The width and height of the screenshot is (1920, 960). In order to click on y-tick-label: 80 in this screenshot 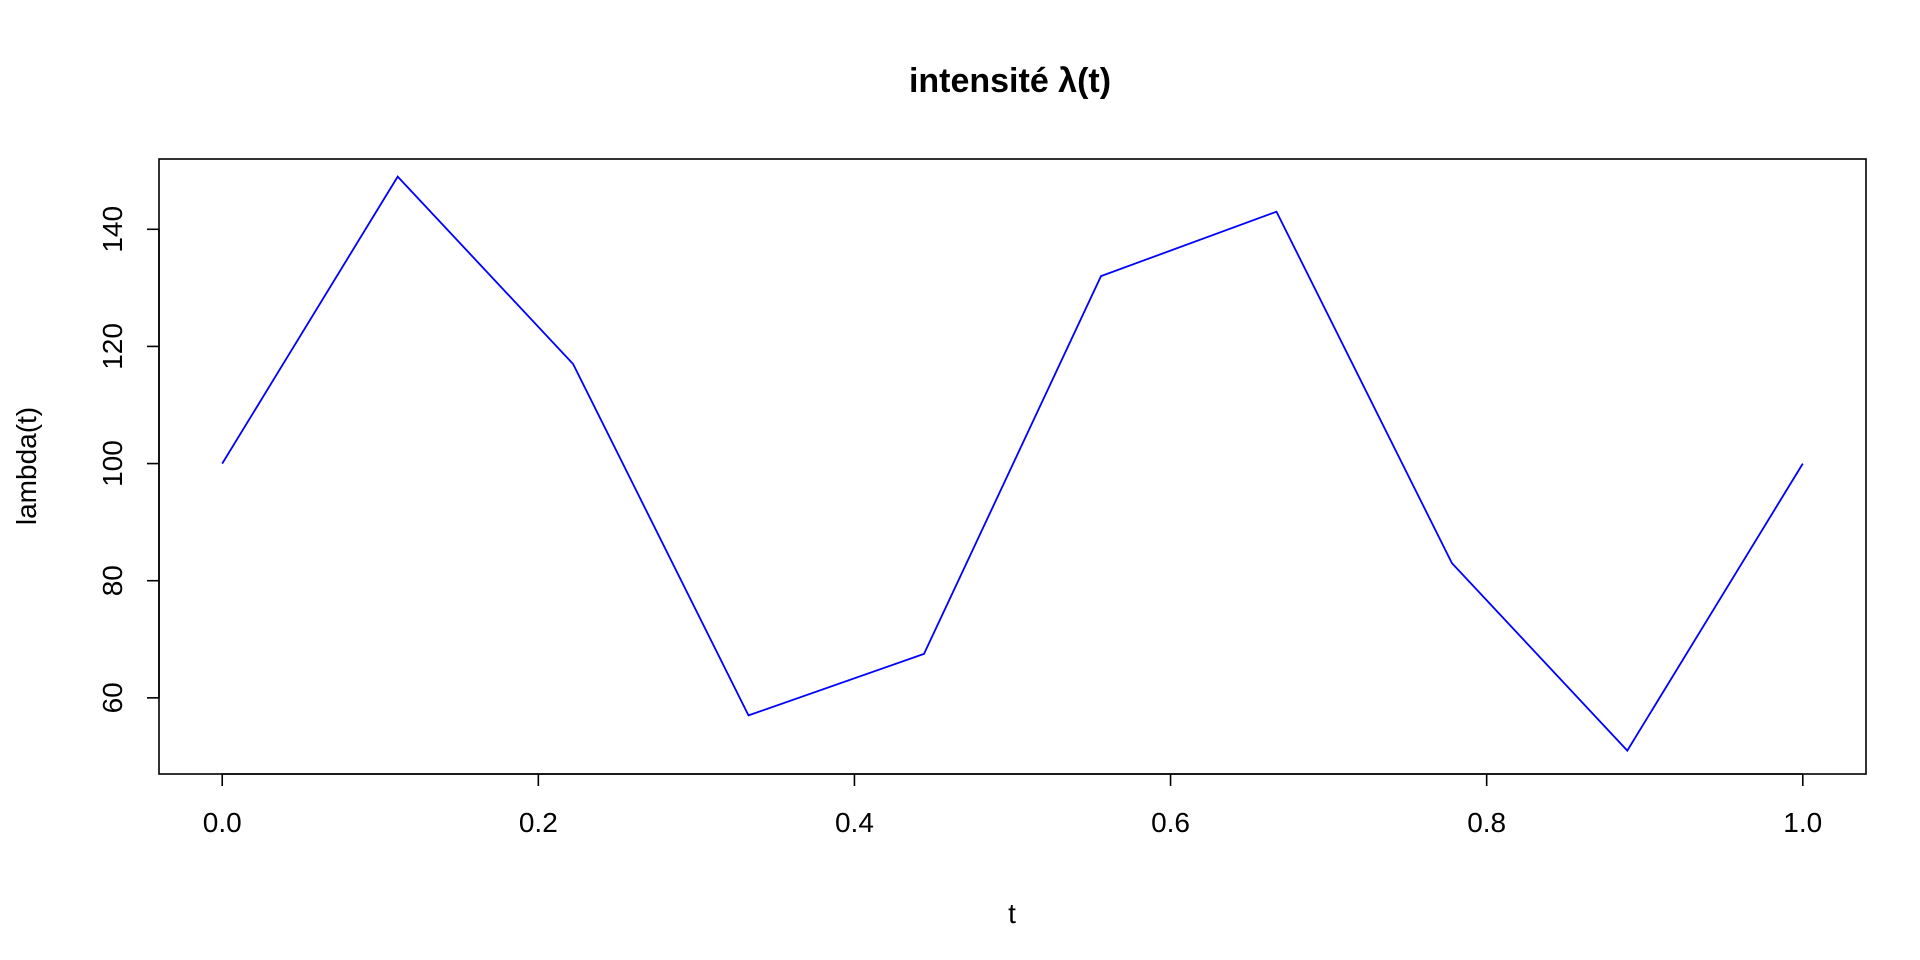, I will do `click(112, 580)`.